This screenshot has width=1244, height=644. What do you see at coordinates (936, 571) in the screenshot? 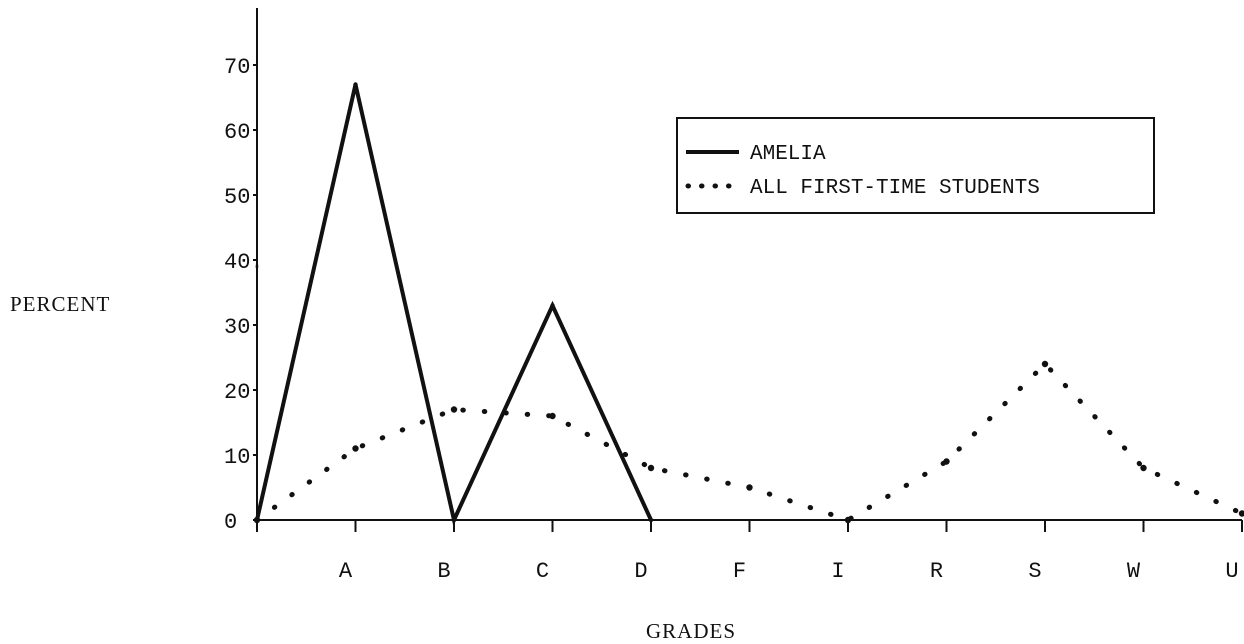
I see `x-tick-label: R` at bounding box center [936, 571].